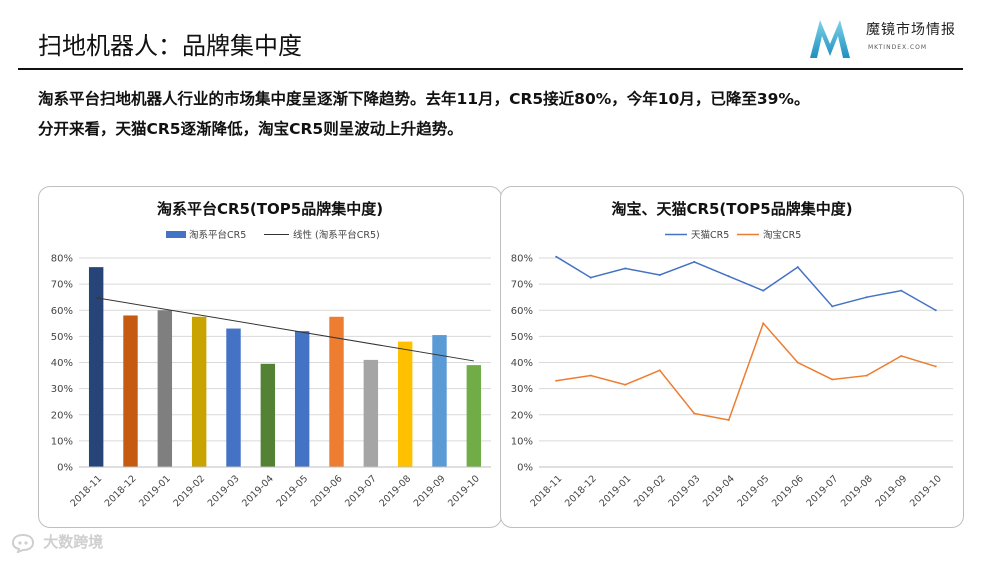 Image resolution: width=1000 pixels, height=563 pixels. What do you see at coordinates (217, 235) in the screenshot?
I see `legend-label-series: 淘系平台CR5` at bounding box center [217, 235].